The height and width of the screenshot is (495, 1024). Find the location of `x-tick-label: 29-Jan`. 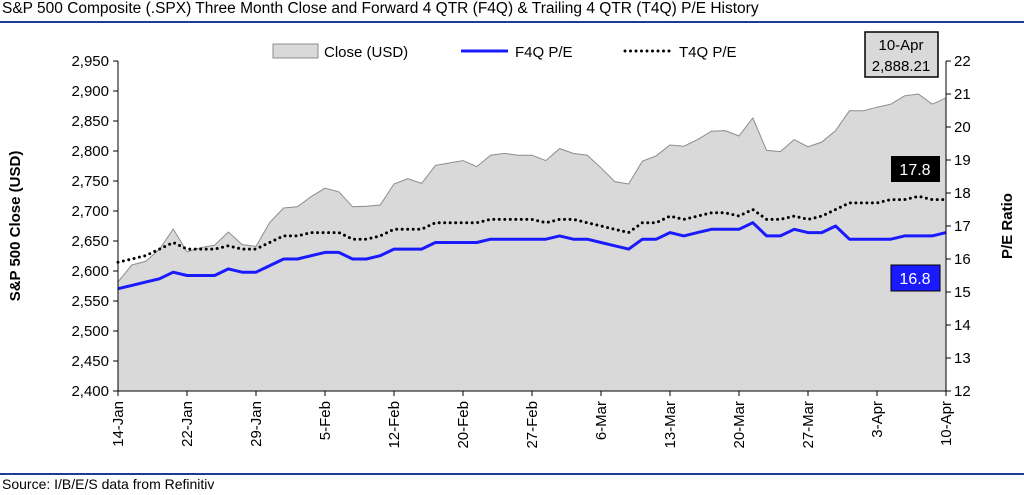

x-tick-label: 29-Jan is located at coordinates (256, 424).